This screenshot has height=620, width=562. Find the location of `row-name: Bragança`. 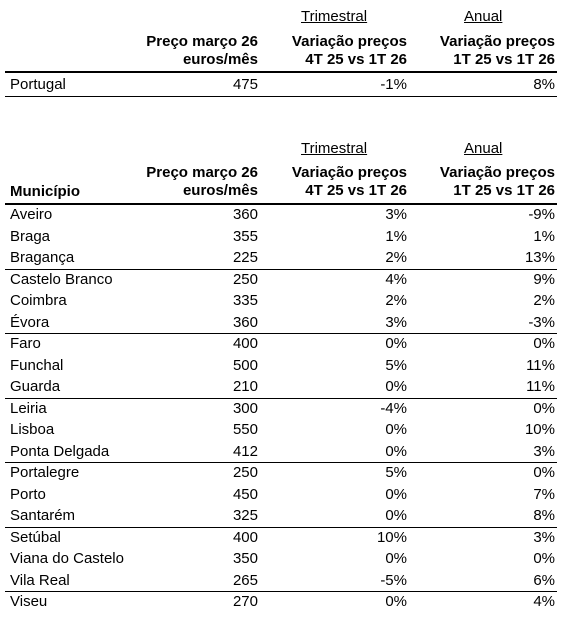

row-name: Bragança is located at coordinates (42, 257).